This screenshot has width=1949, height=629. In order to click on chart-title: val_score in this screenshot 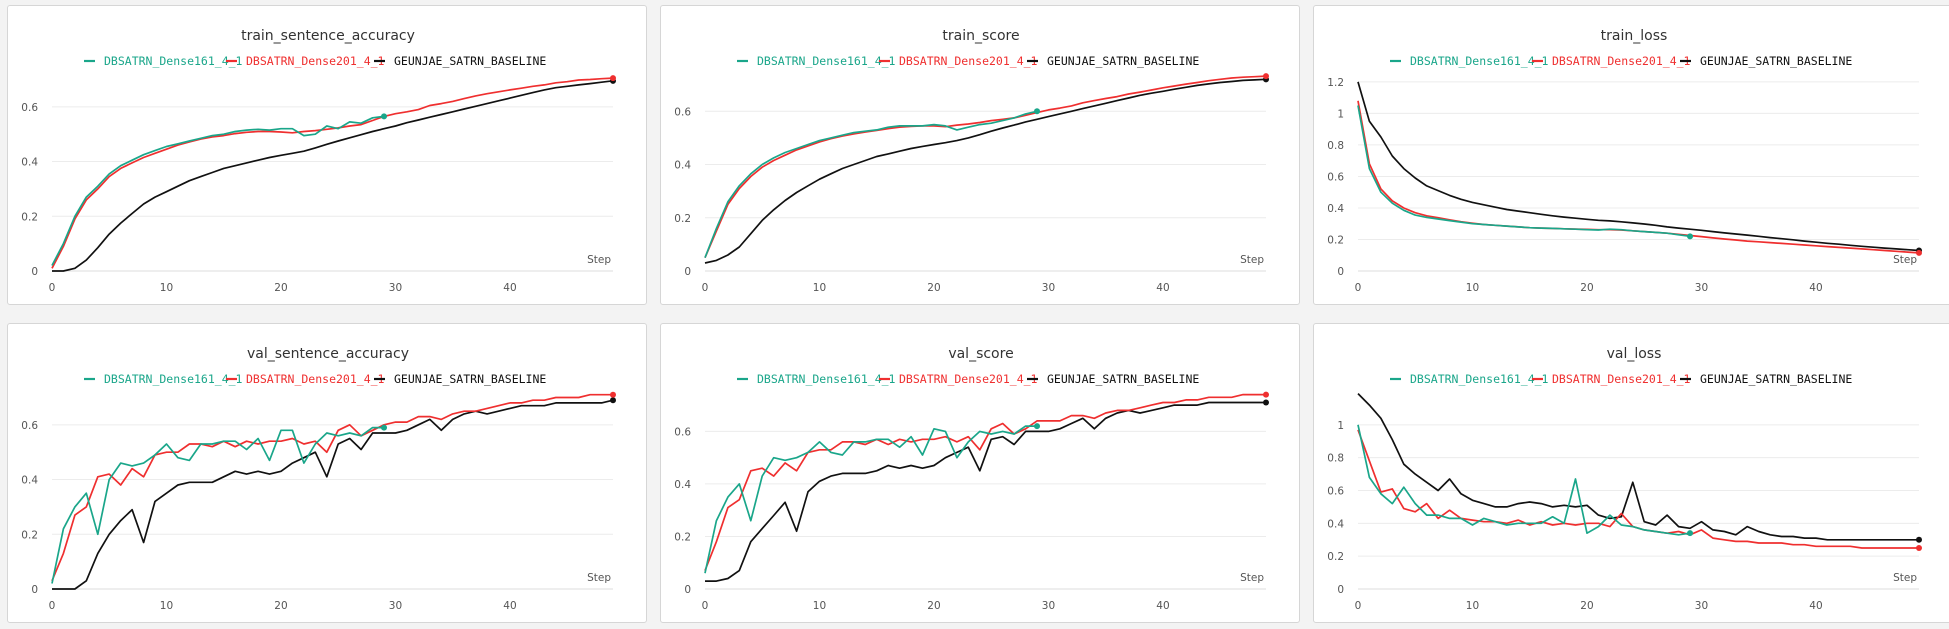, I will do `click(980, 354)`.